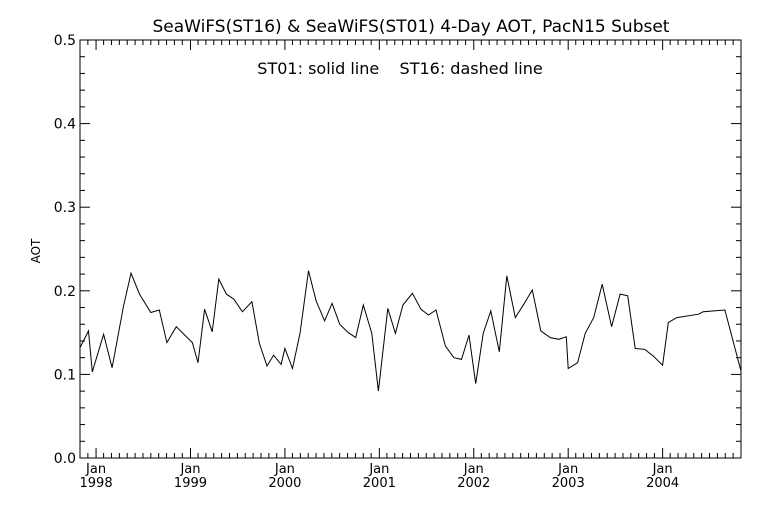 Image resolution: width=768 pixels, height=512 pixels. I want to click on y-tick-label: 0.1, so click(65, 375).